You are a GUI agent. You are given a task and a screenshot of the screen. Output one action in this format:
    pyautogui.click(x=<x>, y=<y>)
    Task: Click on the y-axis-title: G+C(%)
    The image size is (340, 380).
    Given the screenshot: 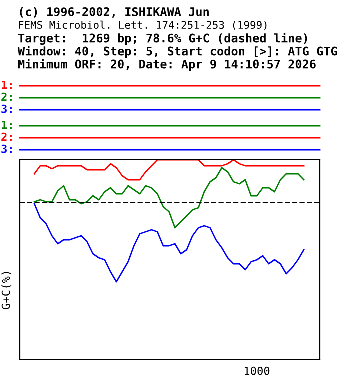 What is the action you would take?
    pyautogui.click(x=7, y=291)
    